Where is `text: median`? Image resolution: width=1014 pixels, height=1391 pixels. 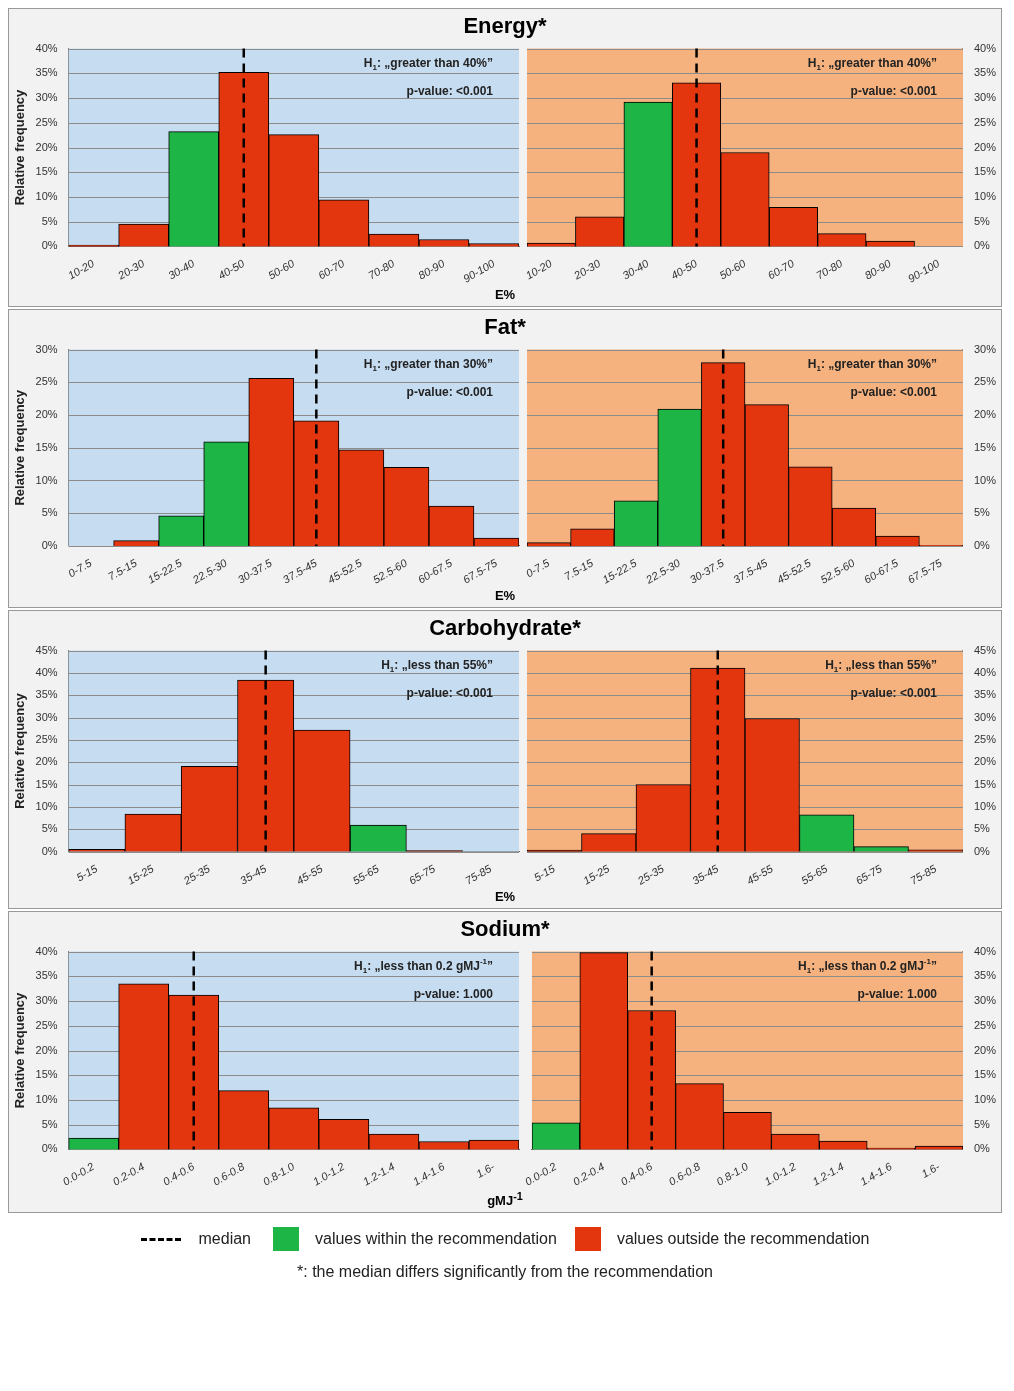
text: median is located at coordinates (224, 1239).